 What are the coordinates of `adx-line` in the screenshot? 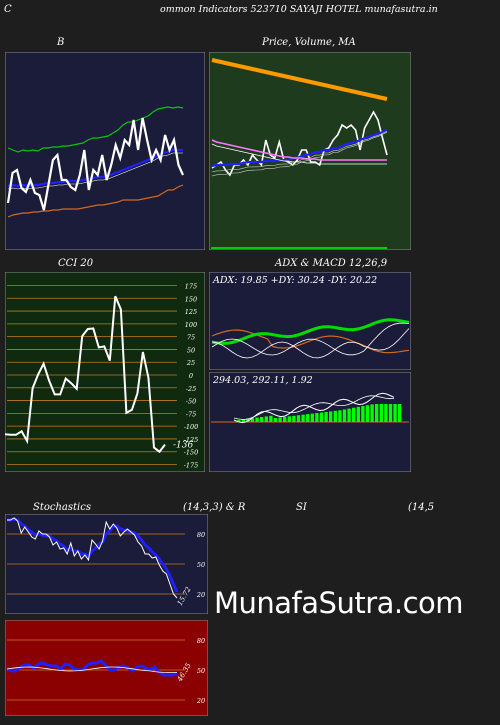 It's located at (310, 341).